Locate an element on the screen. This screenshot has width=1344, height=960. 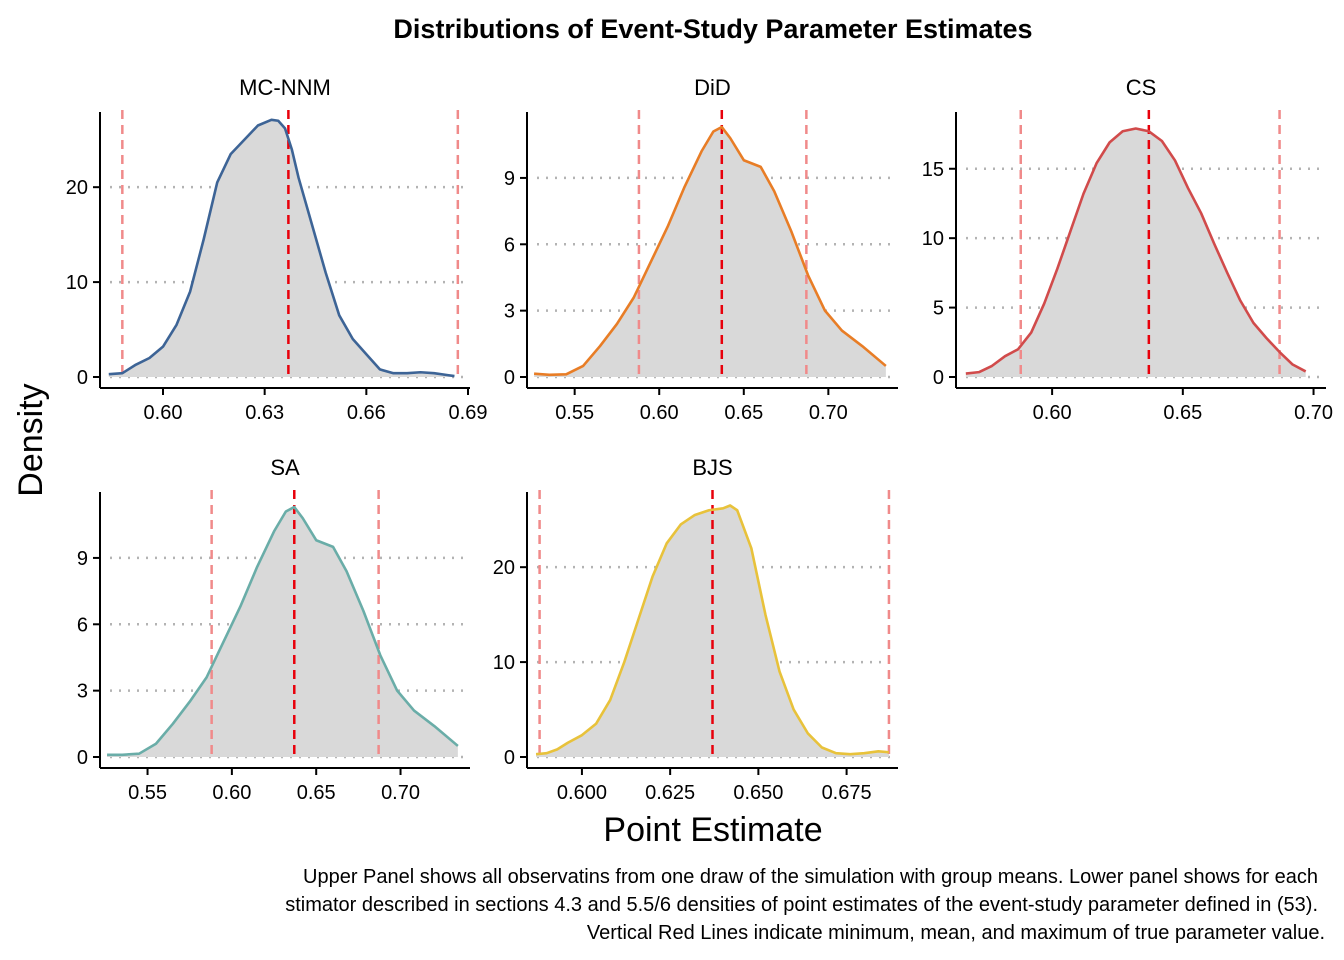
y-tick-label: 5 is located at coordinates (938, 309).